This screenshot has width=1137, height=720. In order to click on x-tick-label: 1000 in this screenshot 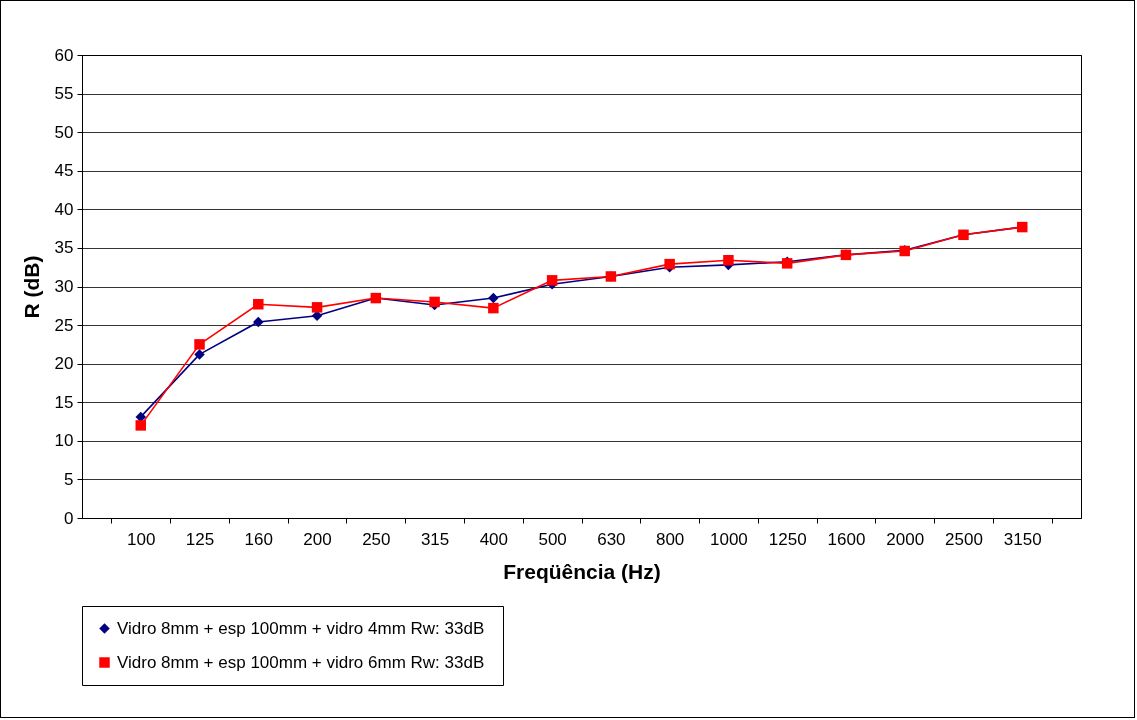, I will do `click(729, 539)`.